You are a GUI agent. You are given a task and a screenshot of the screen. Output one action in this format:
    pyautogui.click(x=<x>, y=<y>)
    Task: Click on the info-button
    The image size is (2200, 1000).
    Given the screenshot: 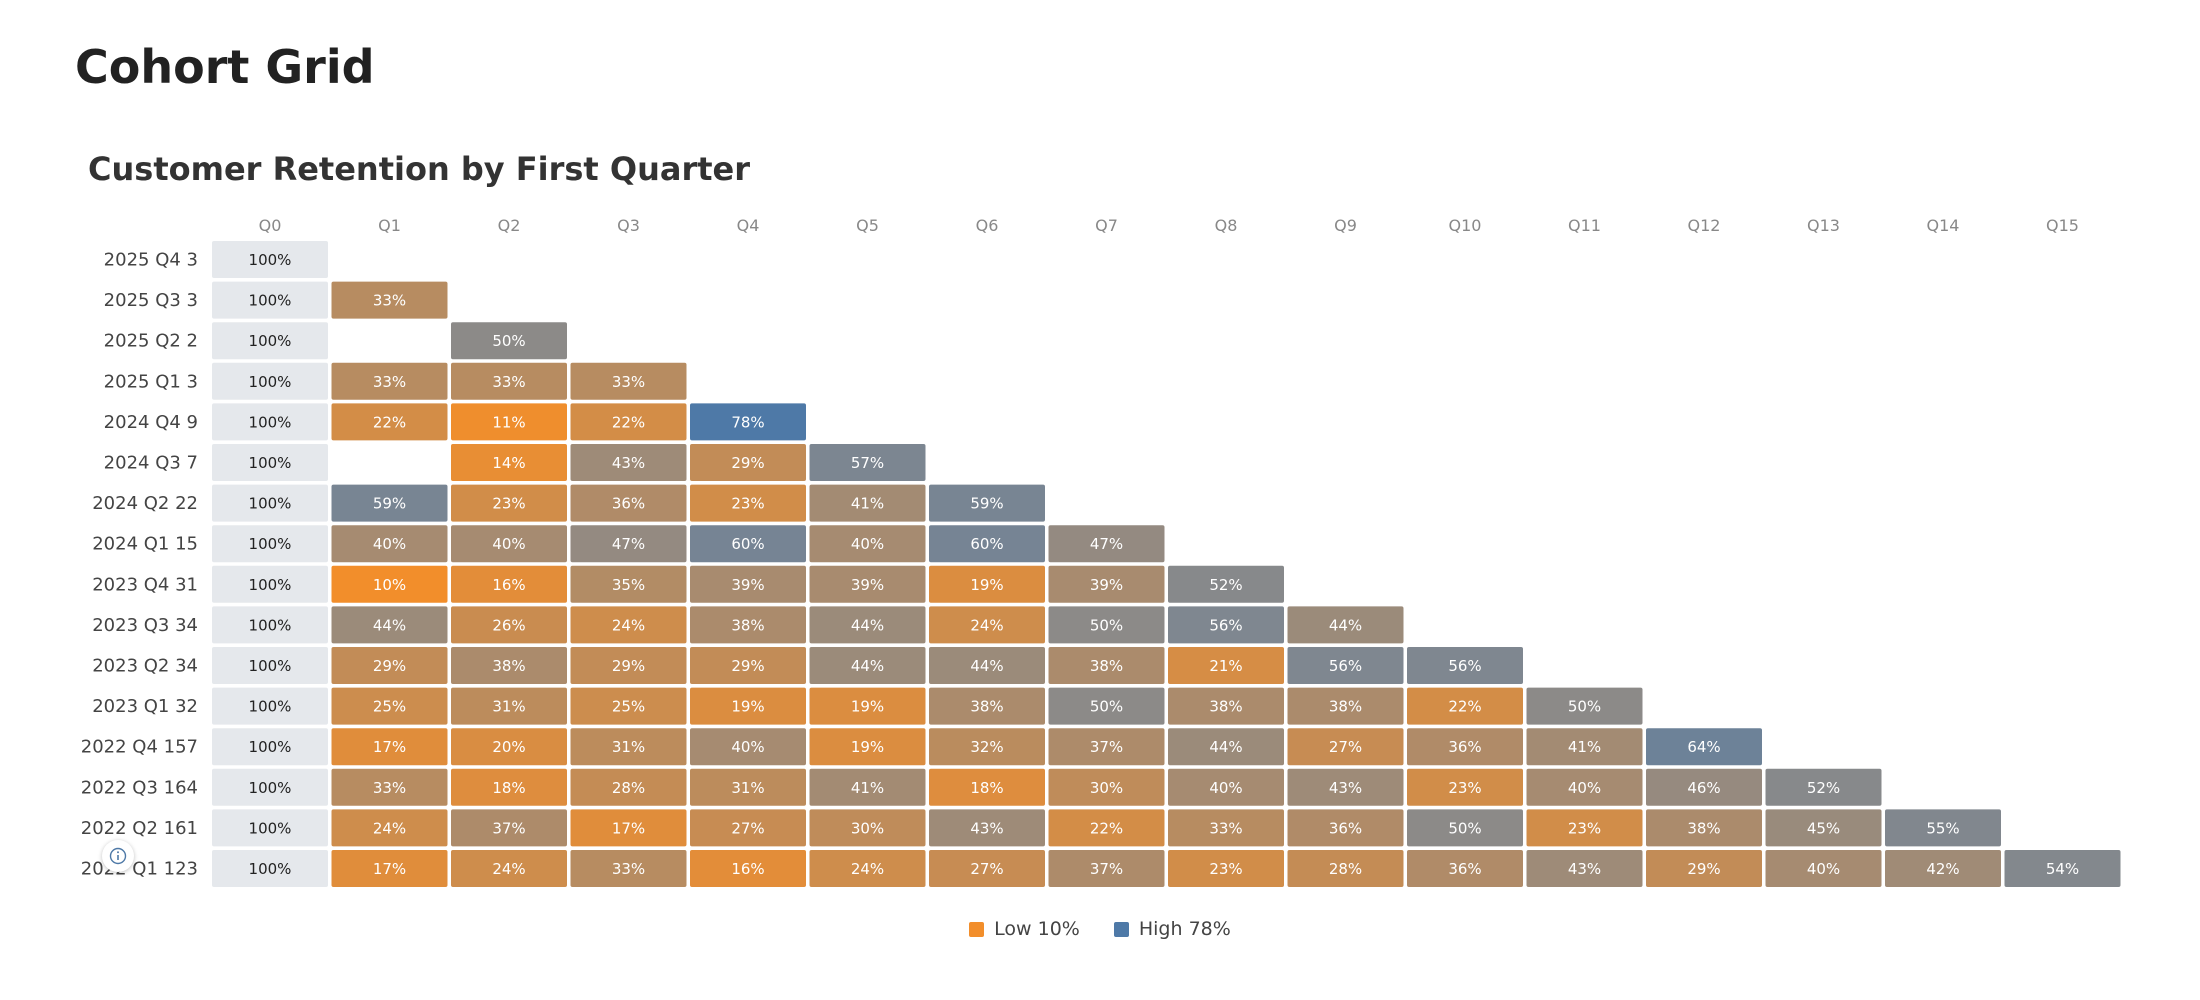 What is the action you would take?
    pyautogui.click(x=118, y=856)
    